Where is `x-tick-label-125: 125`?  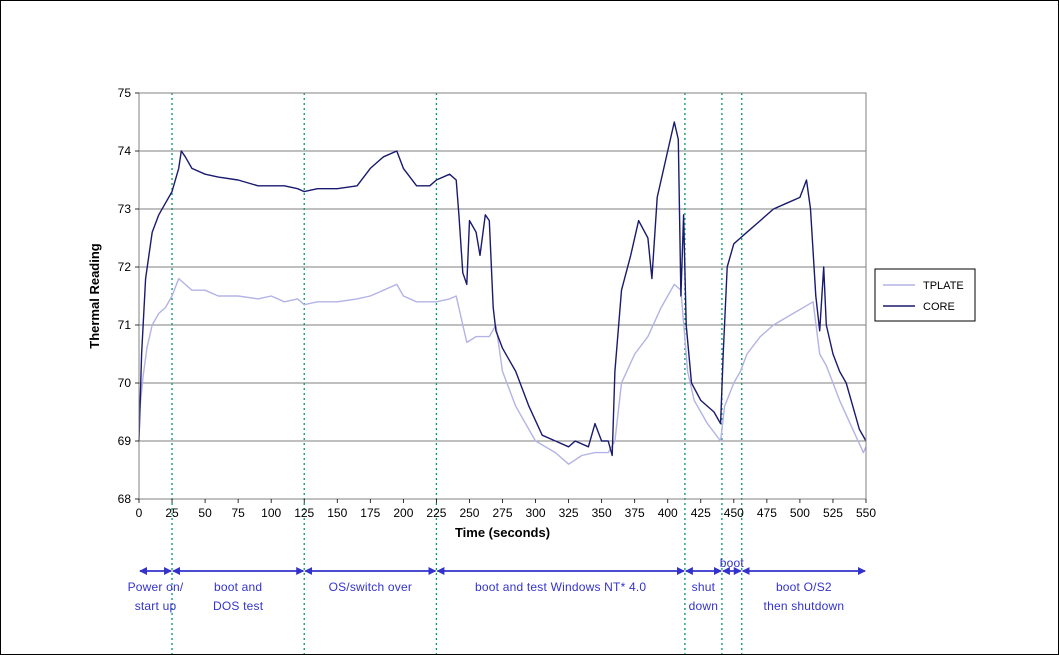
x-tick-label-125: 125 is located at coordinates (304, 513).